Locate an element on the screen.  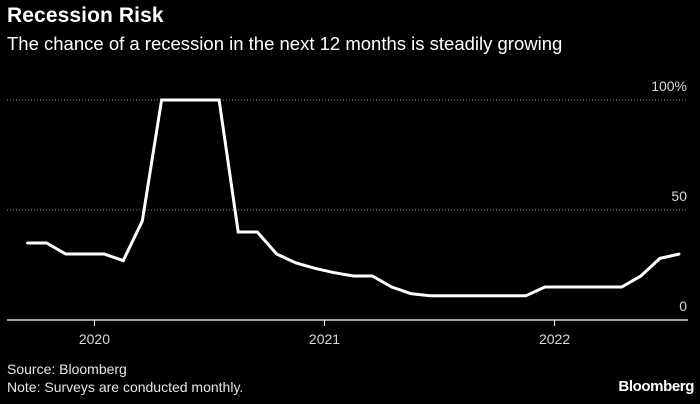
chart-title: Recession Risk is located at coordinates (85, 15).